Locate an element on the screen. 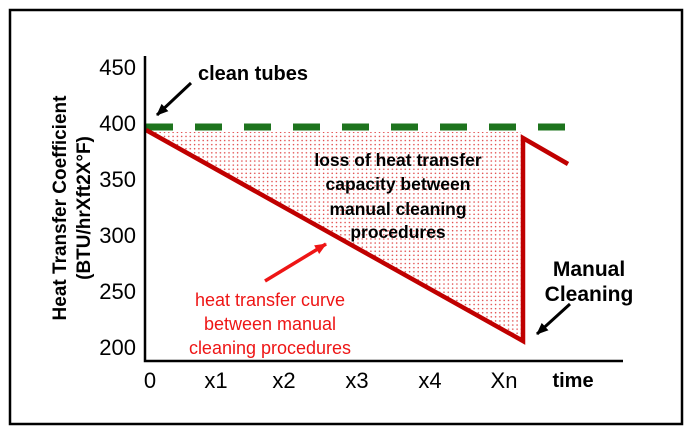 Image resolution: width=692 pixels, height=434 pixels. x-tick-x4: x4 is located at coordinates (429, 380).